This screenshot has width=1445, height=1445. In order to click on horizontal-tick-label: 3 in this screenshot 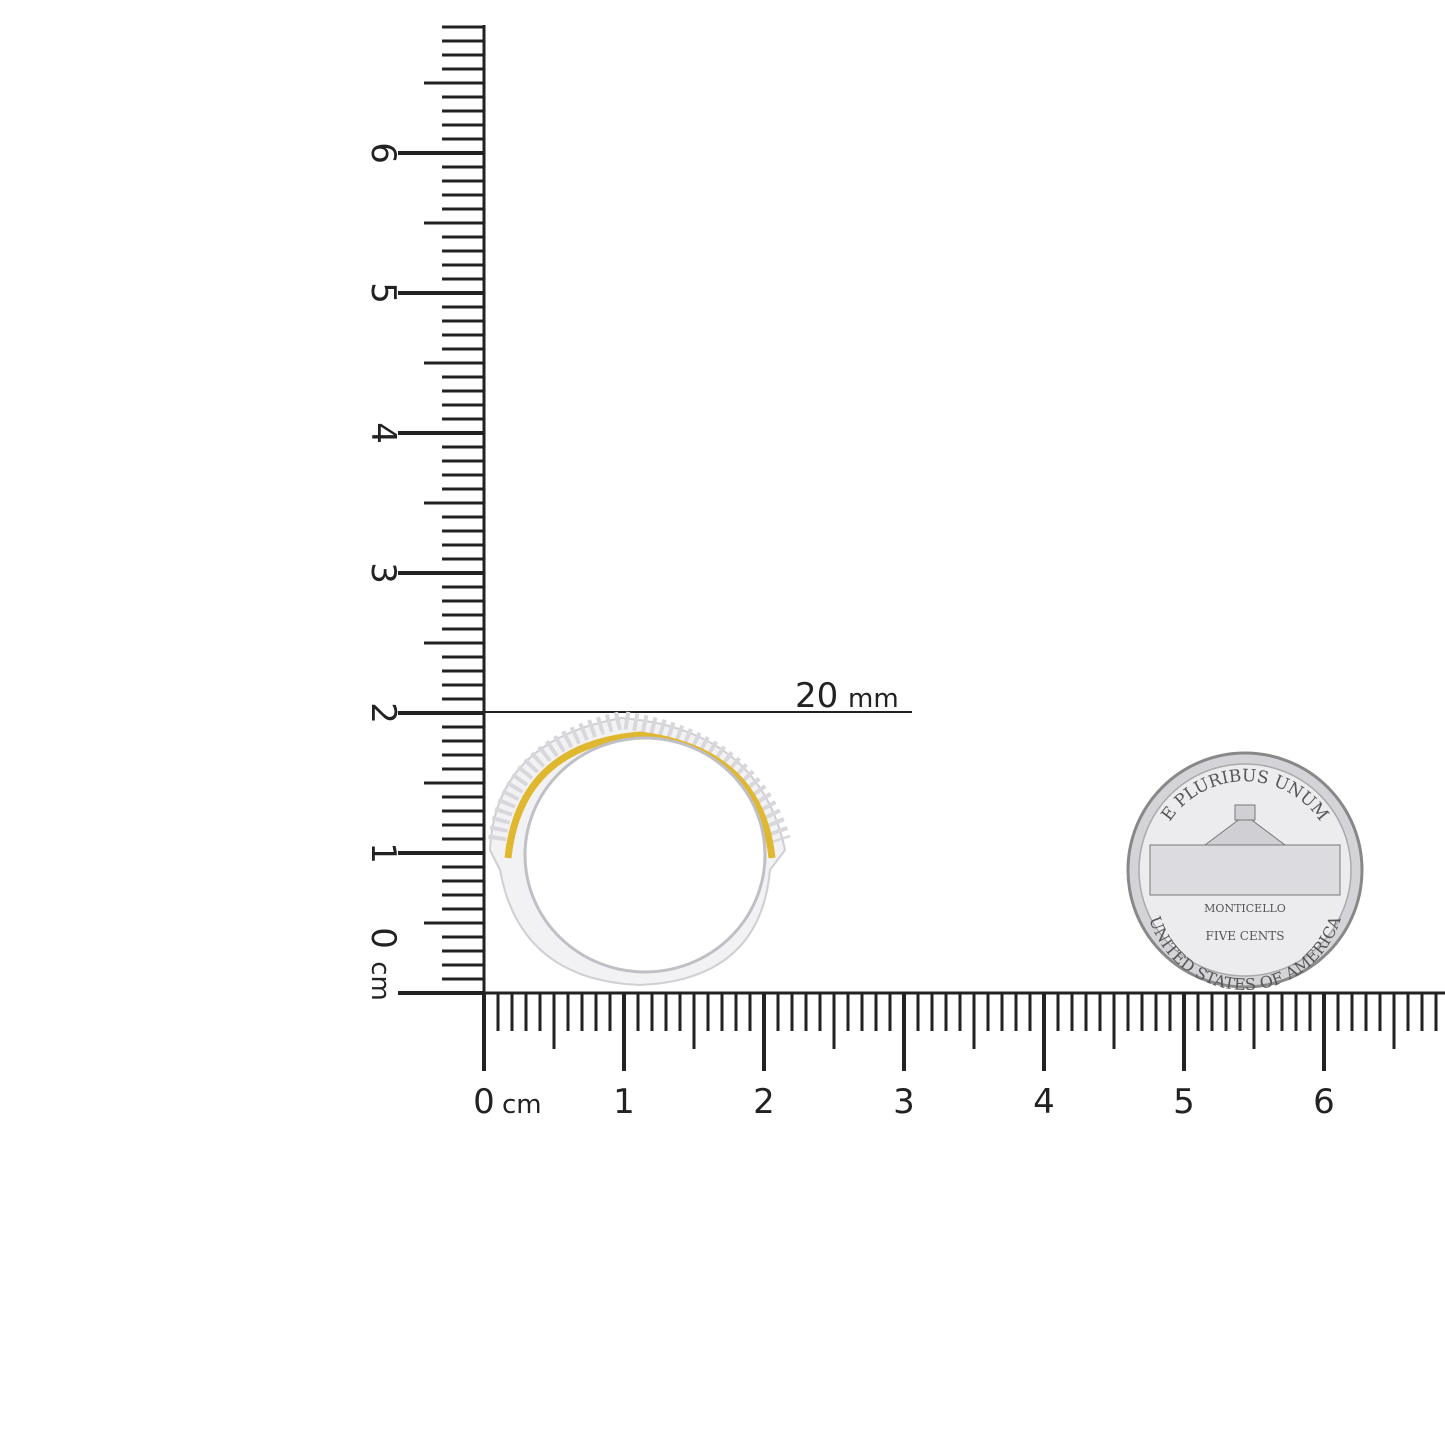, I will do `click(904, 1102)`.